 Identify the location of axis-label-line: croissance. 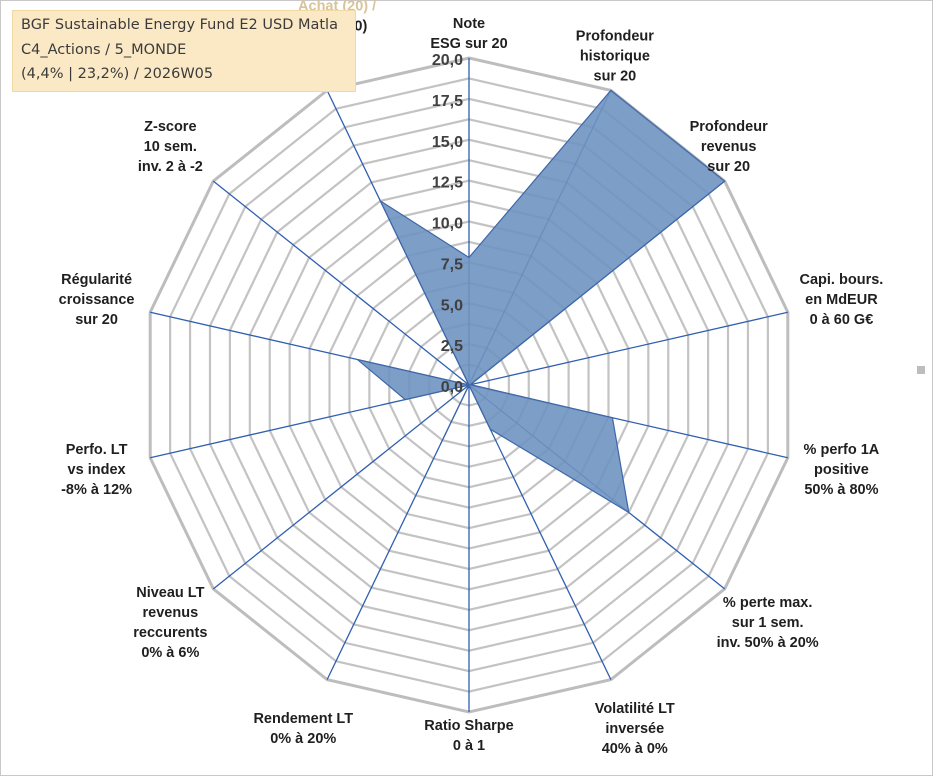
(97, 300).